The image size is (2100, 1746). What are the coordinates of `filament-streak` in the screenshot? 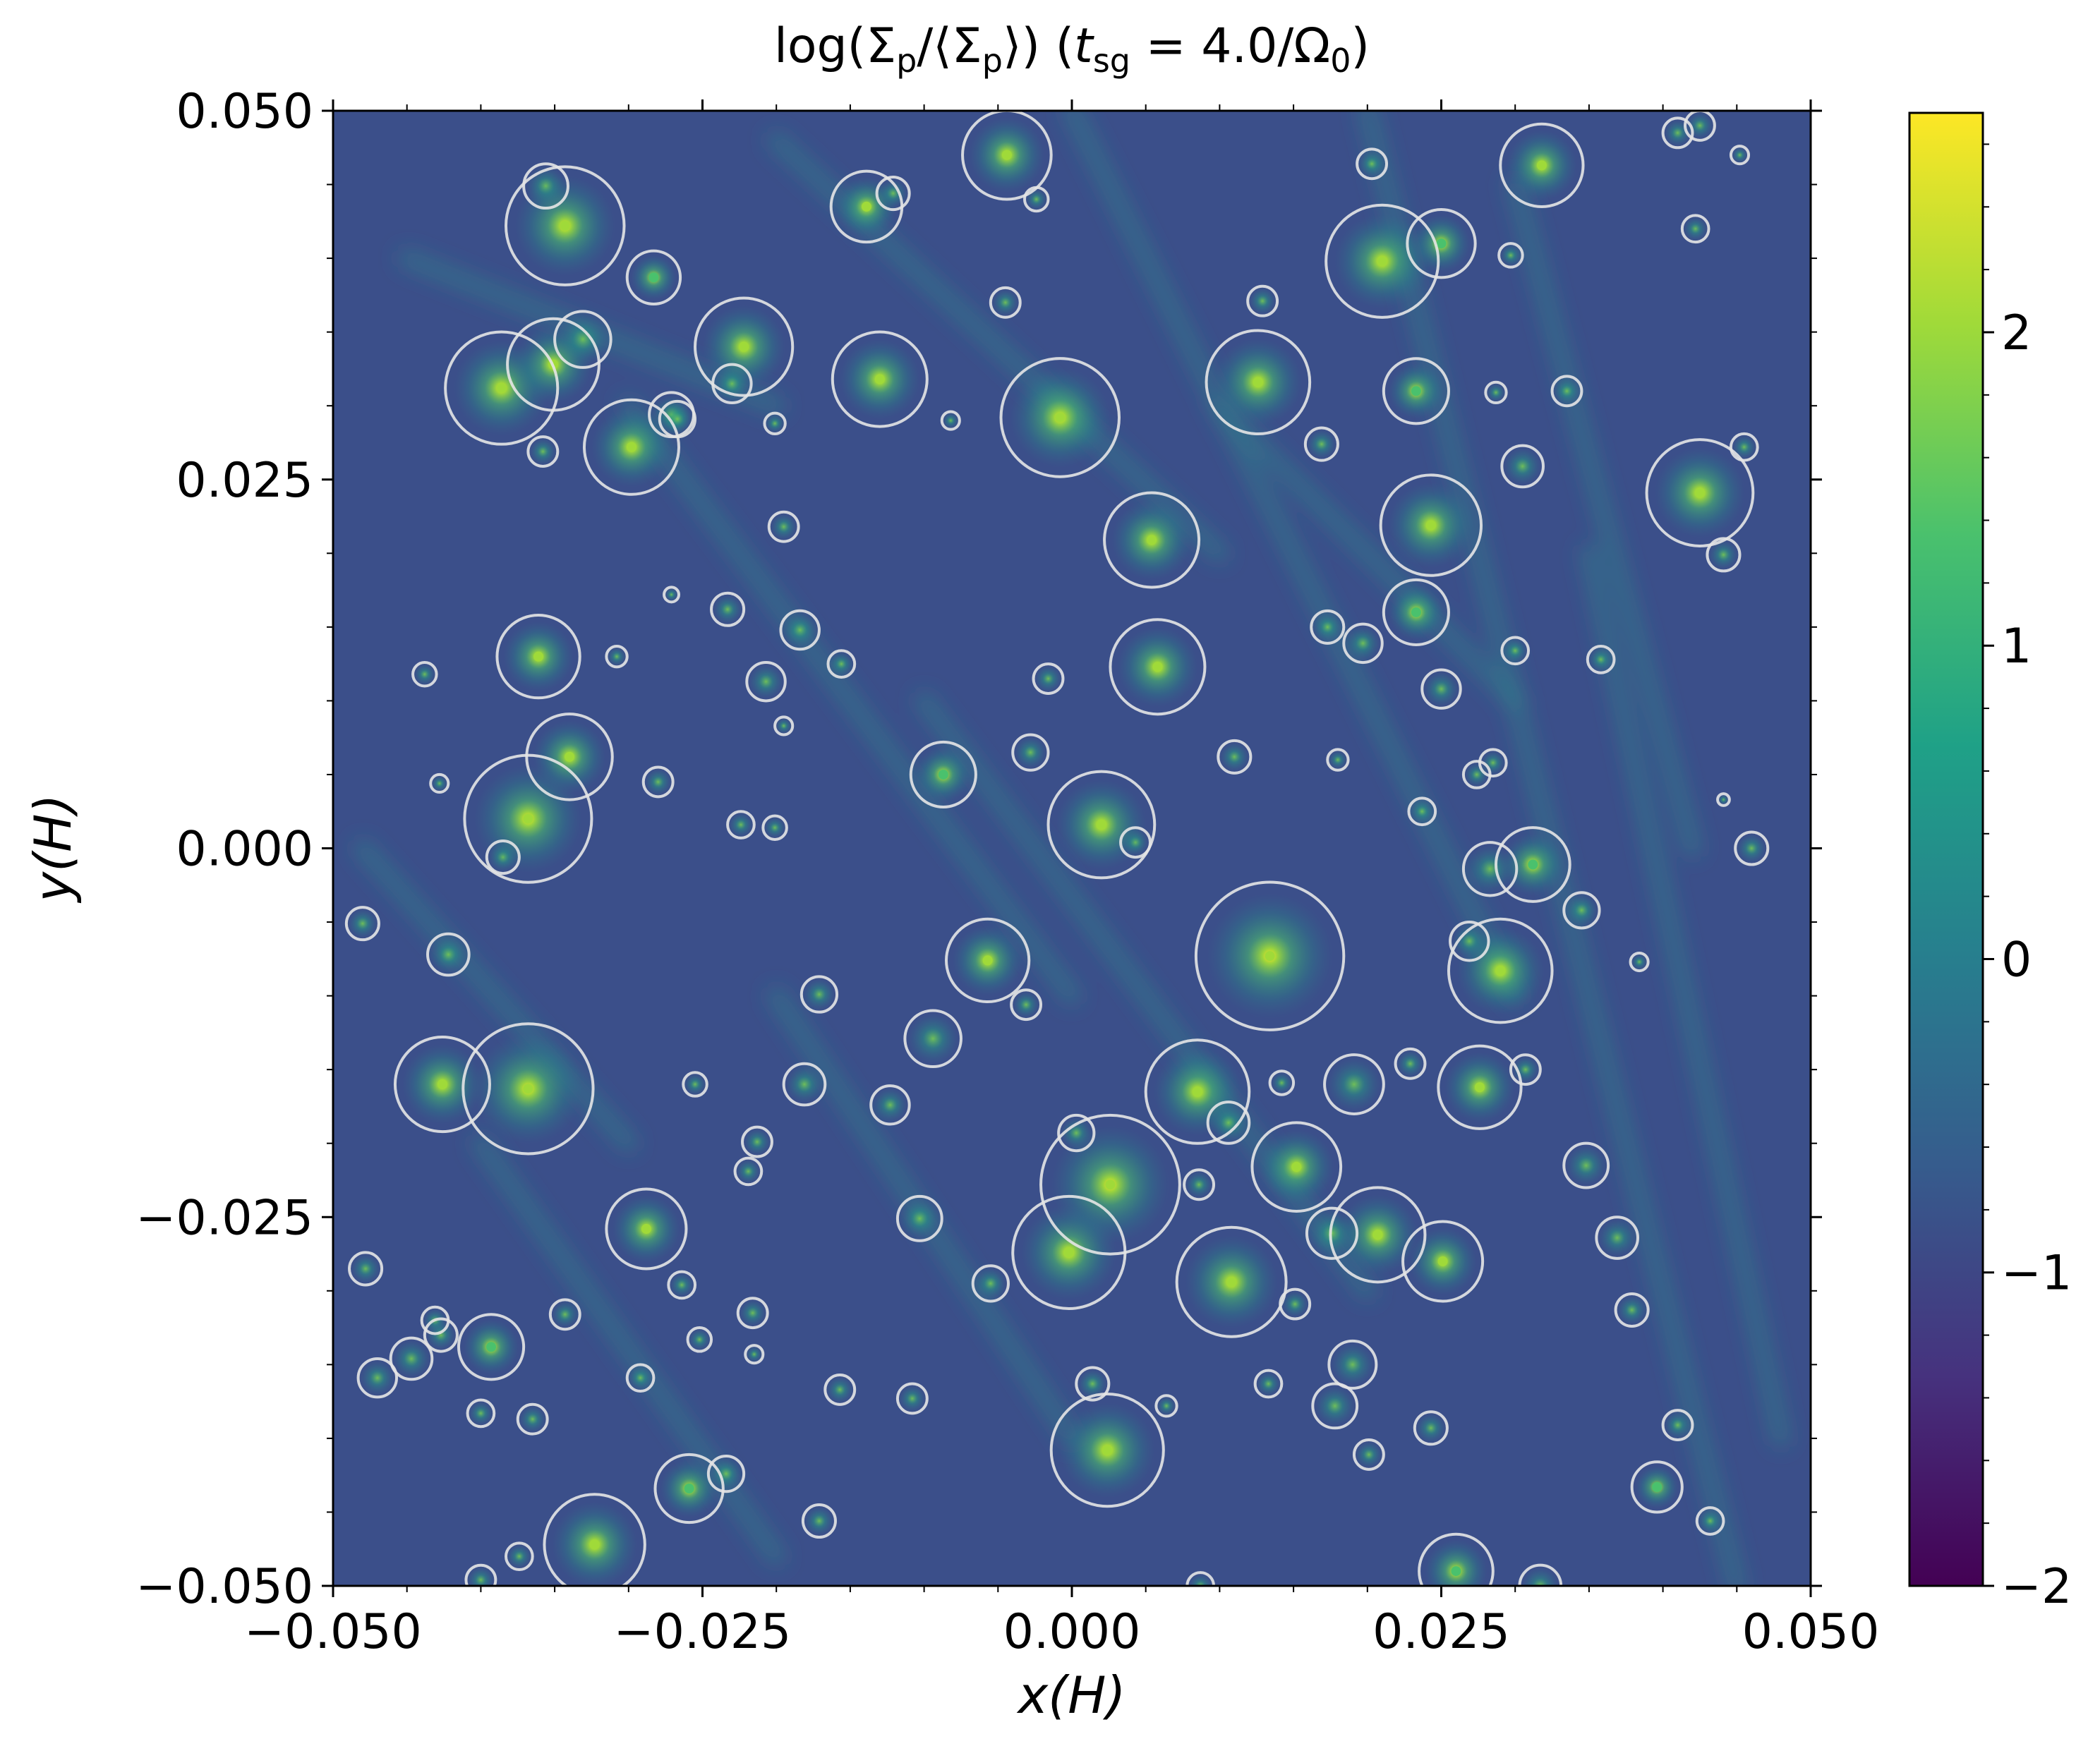 It's located at (1294, 558).